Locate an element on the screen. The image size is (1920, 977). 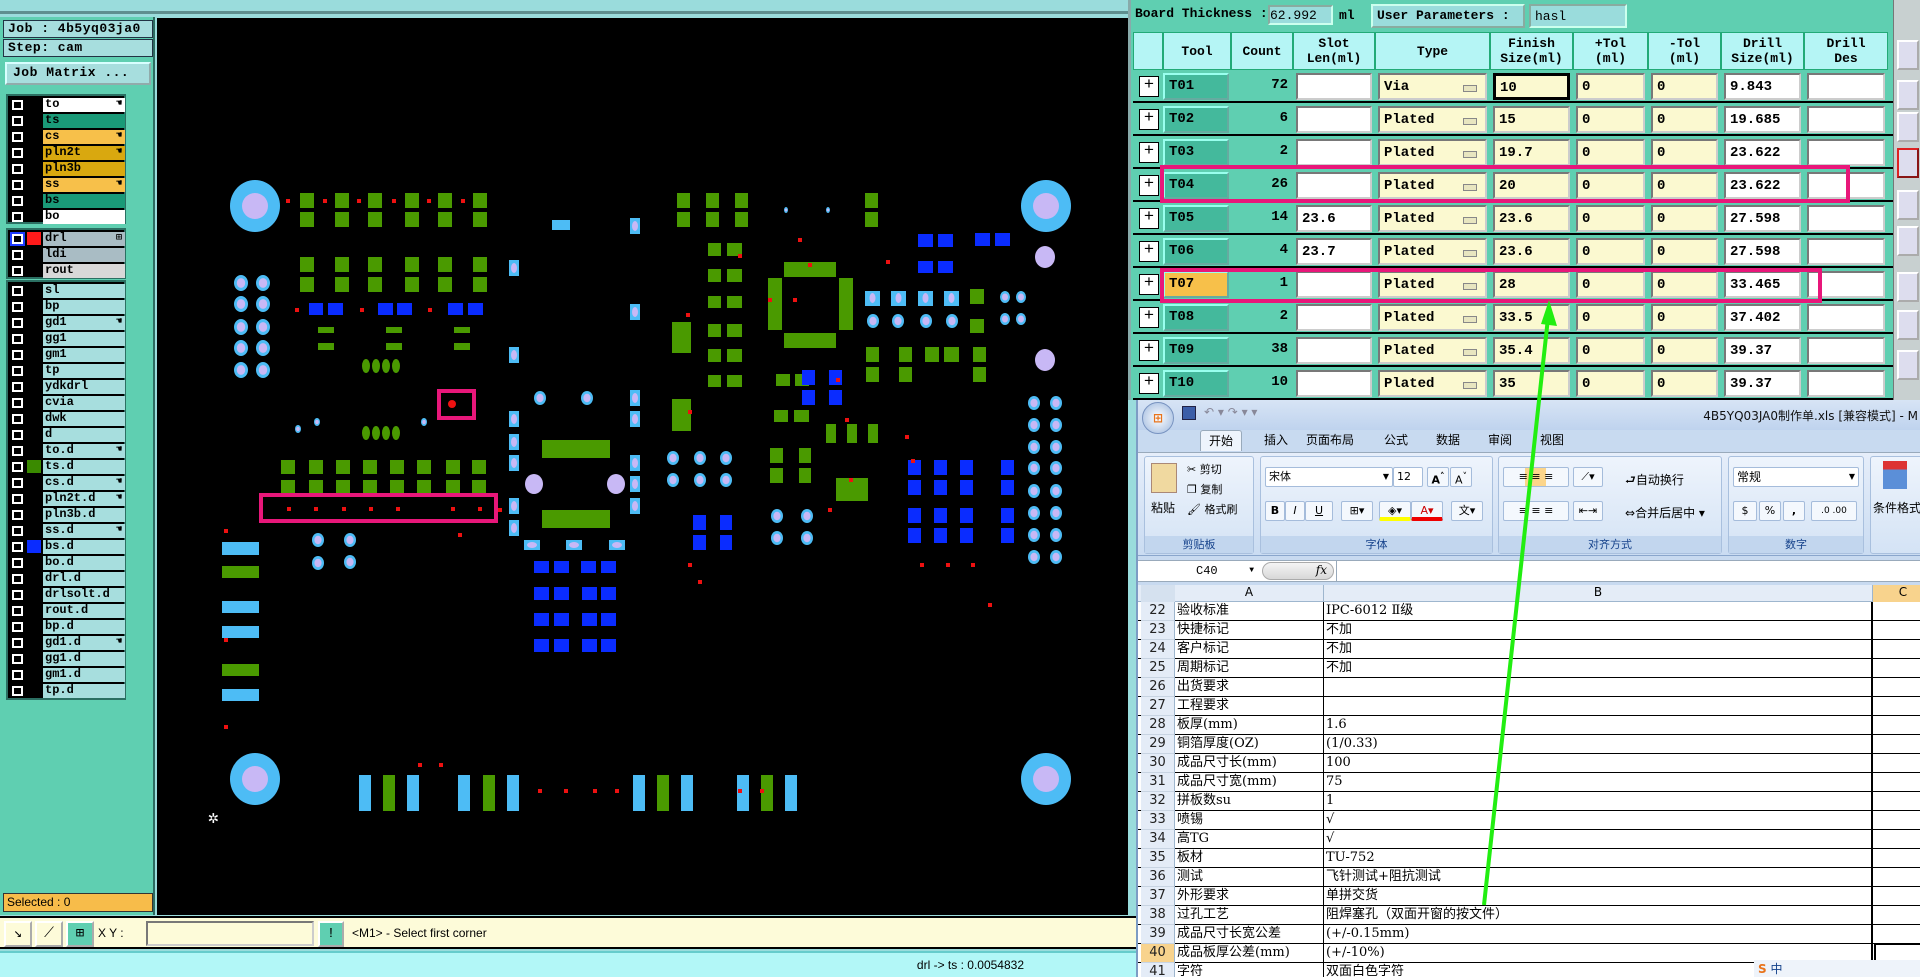
cell-a: 板厚(mm) is located at coordinates (1249, 725).